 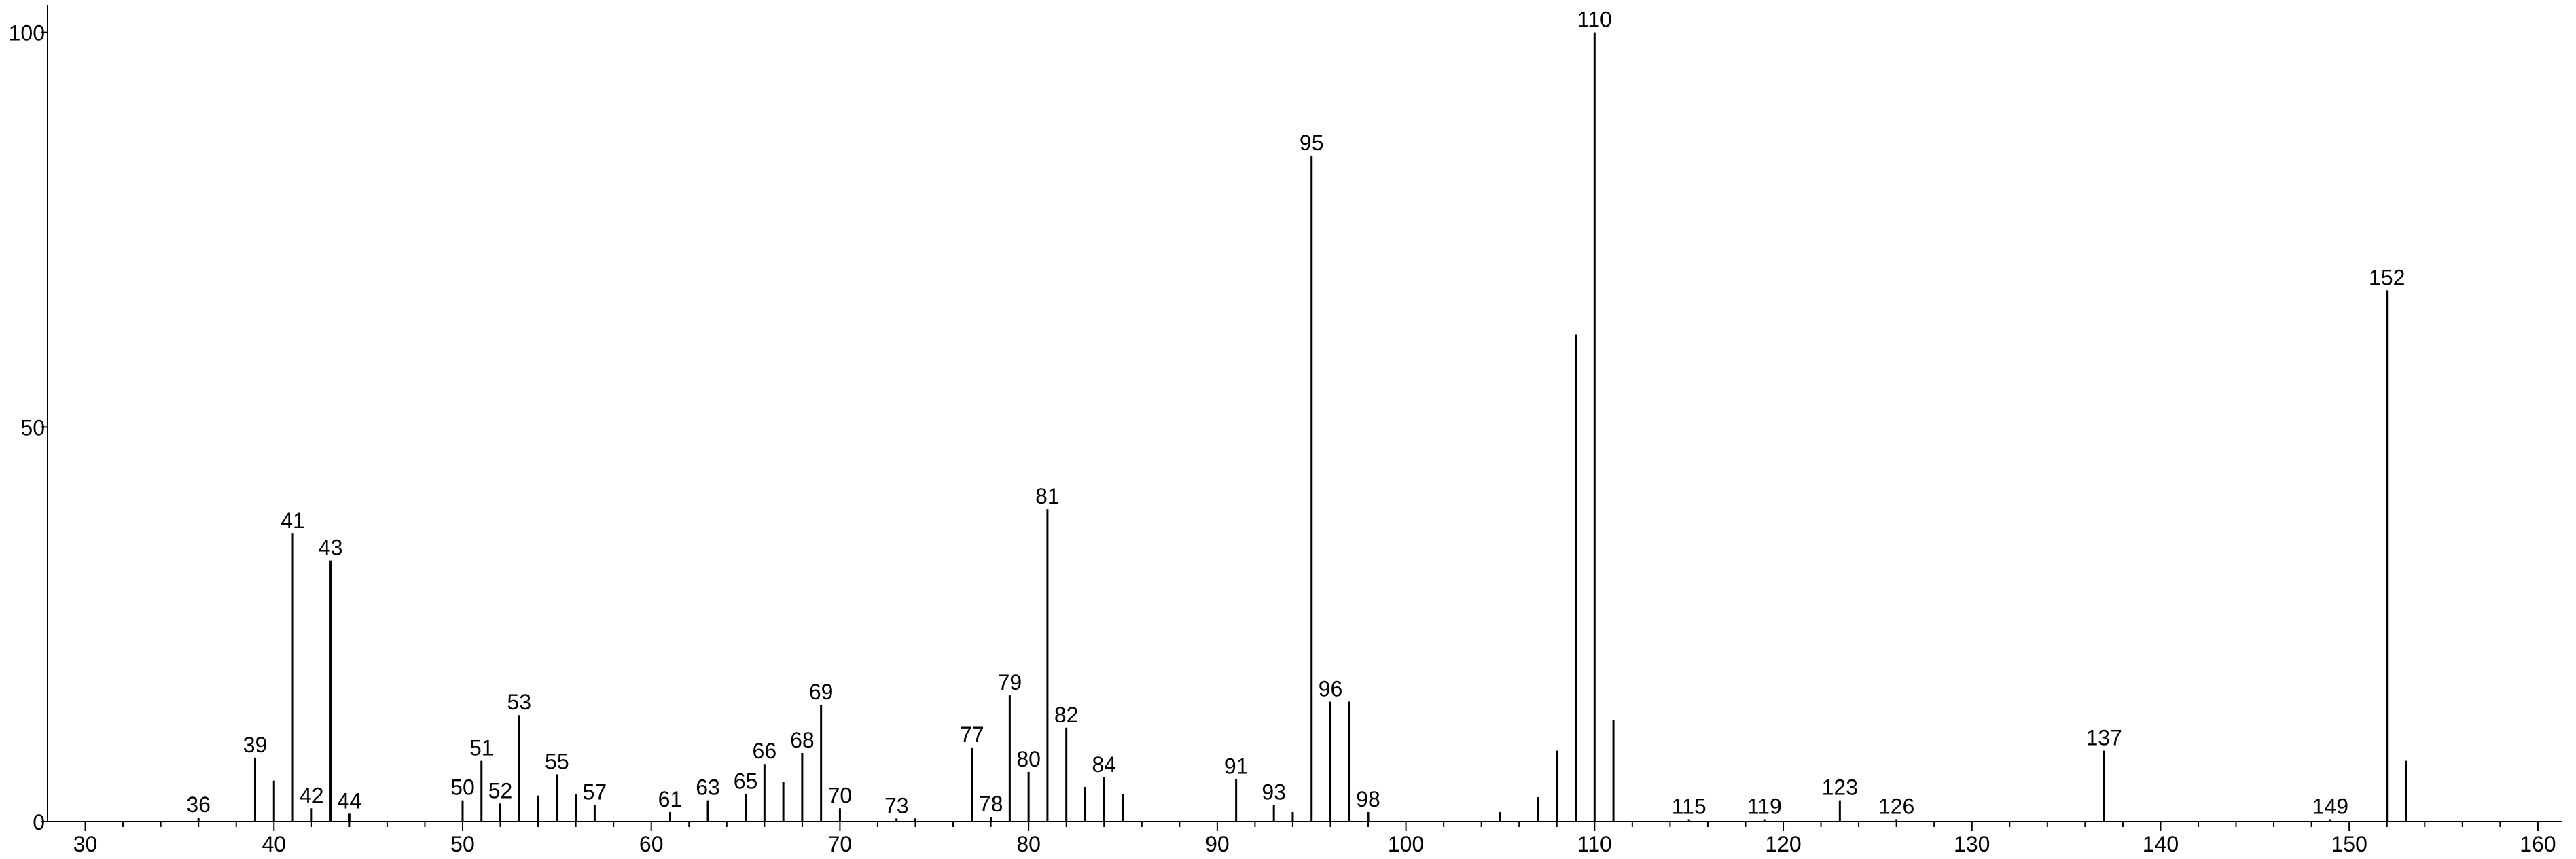 What do you see at coordinates (821, 692) in the screenshot?
I see `peak-label: 69` at bounding box center [821, 692].